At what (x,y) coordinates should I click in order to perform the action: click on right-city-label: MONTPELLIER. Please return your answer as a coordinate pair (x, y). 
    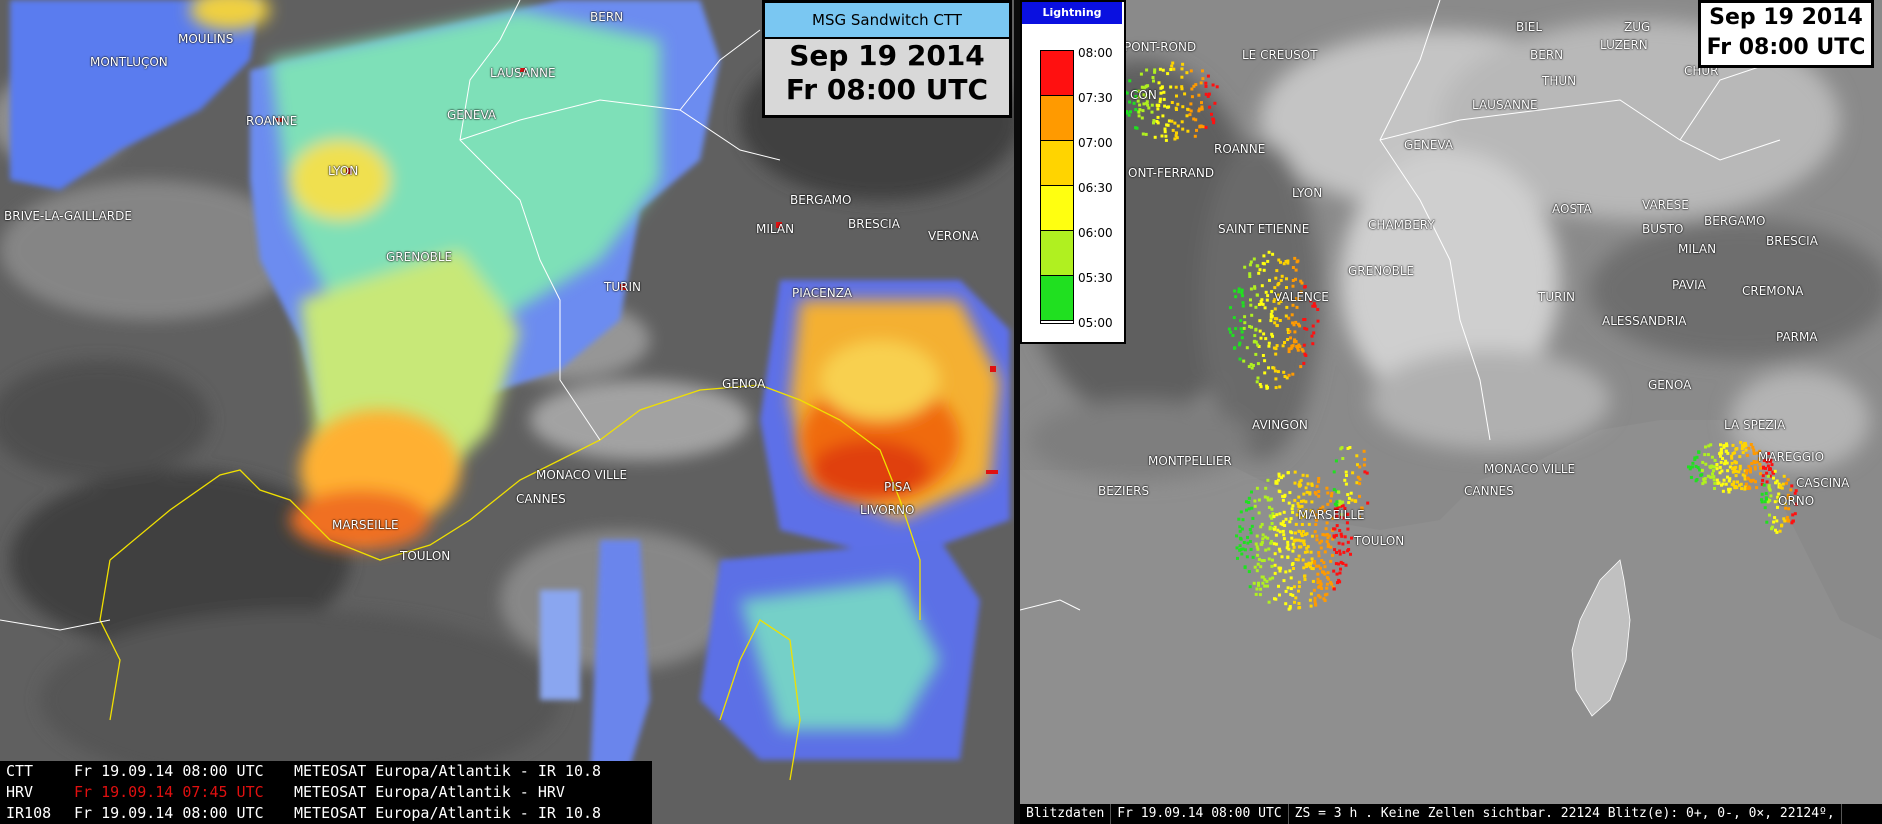
    Looking at the image, I should click on (1190, 461).